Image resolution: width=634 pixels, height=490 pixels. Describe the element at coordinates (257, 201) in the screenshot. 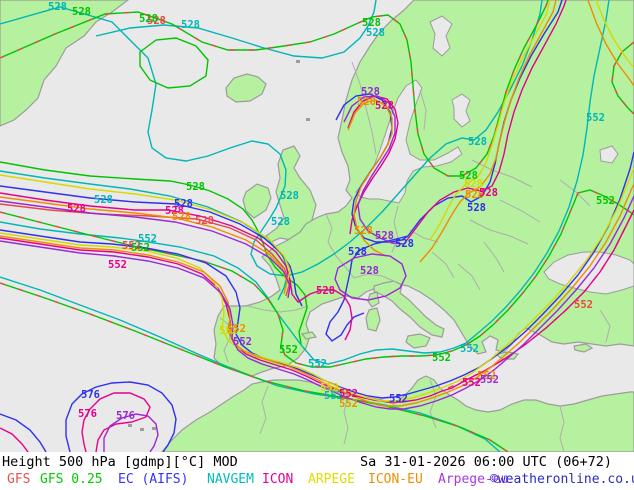

I see `landmass-ireland` at that location.